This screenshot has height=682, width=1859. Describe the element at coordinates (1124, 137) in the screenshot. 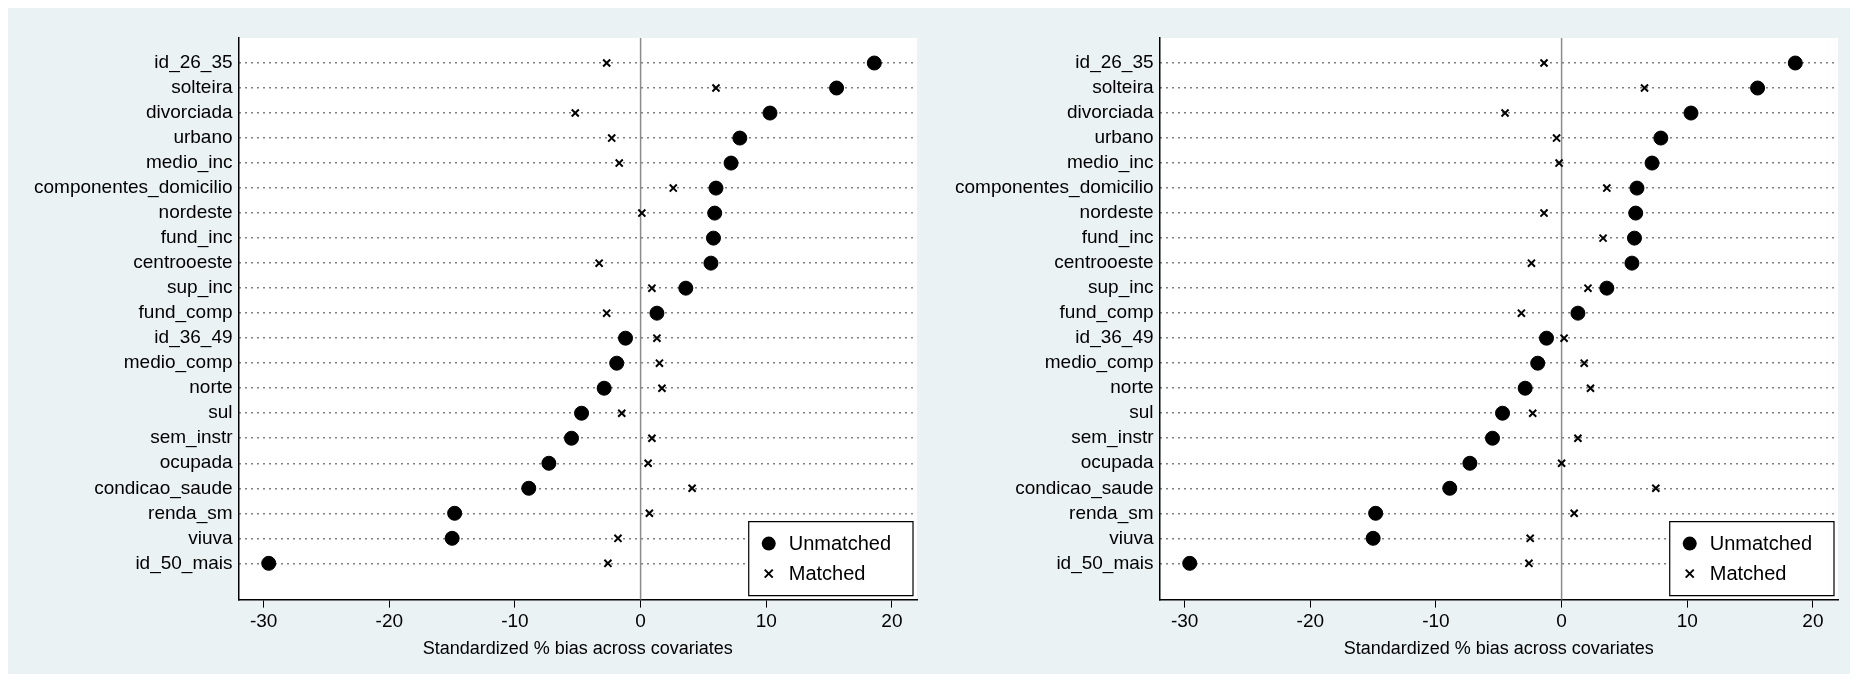

I see `y-tick-label: urbano` at that location.